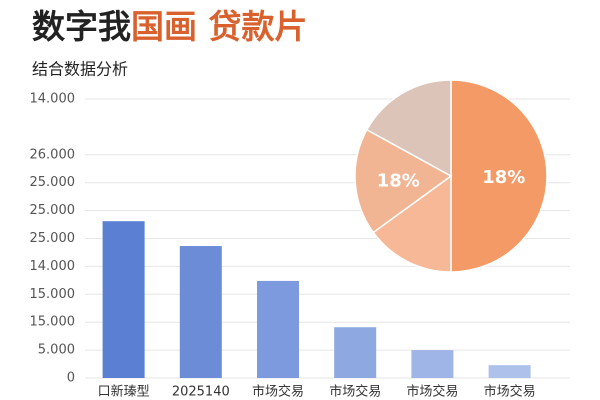  What do you see at coordinates (71, 378) in the screenshot?
I see `y-tick-label: 0` at bounding box center [71, 378].